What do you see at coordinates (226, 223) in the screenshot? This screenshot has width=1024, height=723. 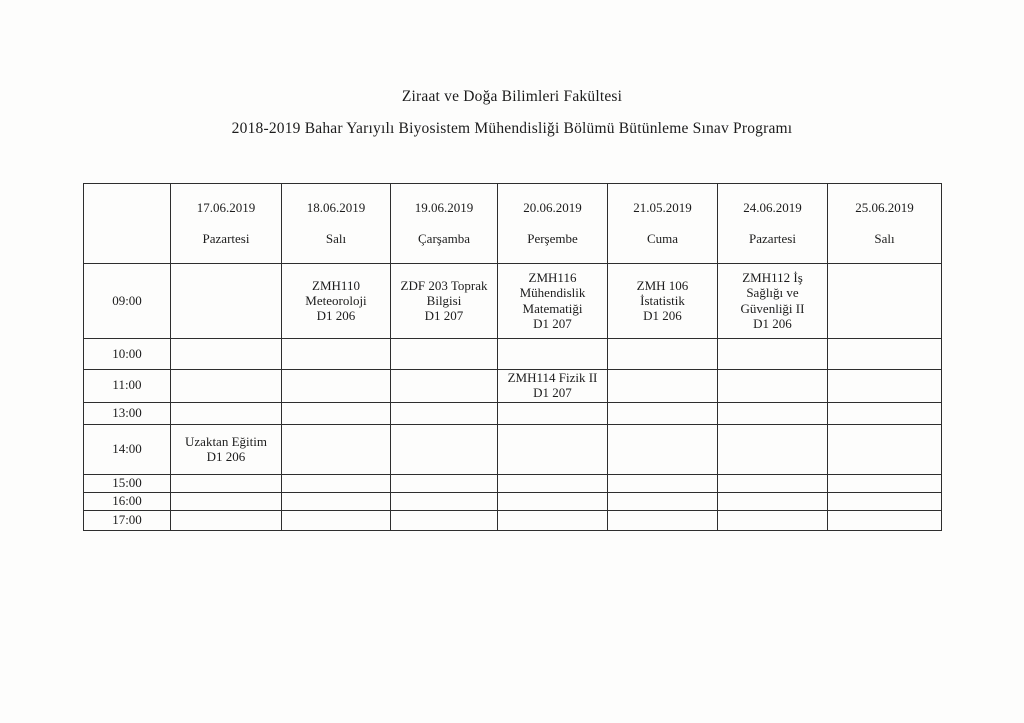 I see `day-header: 17.06.2019 Pazartesi` at bounding box center [226, 223].